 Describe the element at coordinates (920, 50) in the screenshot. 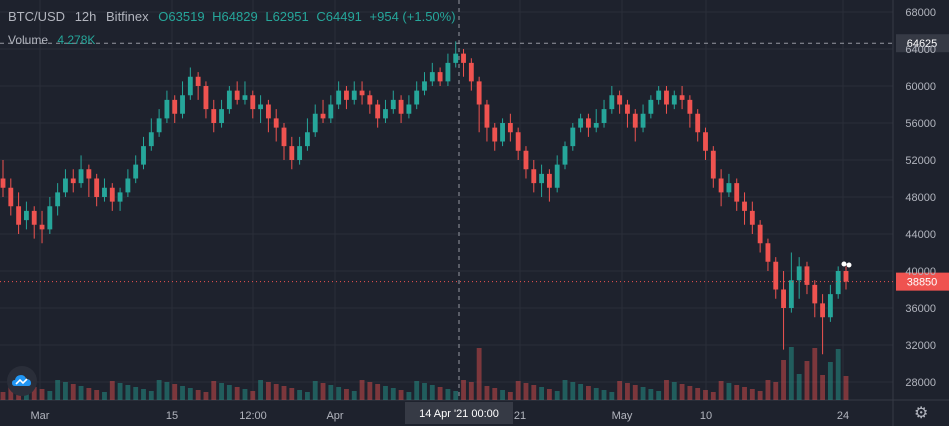

I see `y-tick-label: 64000` at that location.